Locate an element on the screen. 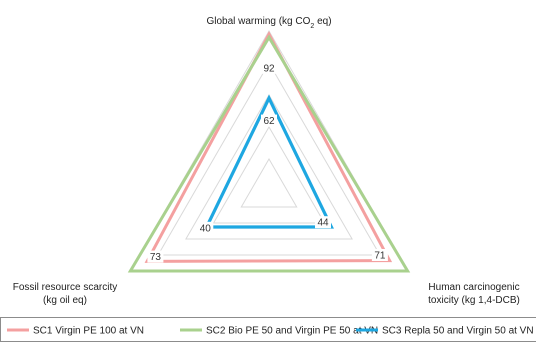 The height and width of the screenshot is (347, 536). value-label-6: 73 is located at coordinates (156, 257).